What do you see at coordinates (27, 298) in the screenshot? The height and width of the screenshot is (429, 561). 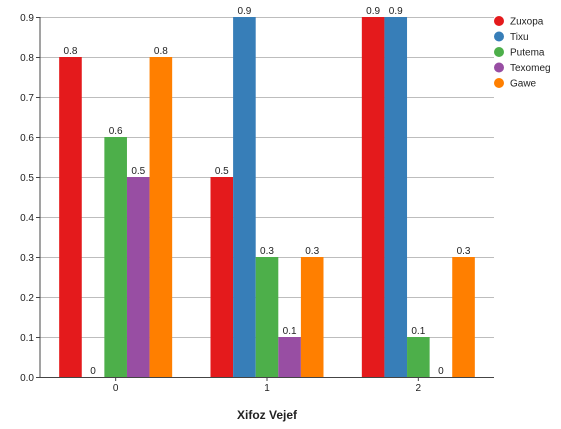 I see `y-tick-label: 0.2` at bounding box center [27, 298].